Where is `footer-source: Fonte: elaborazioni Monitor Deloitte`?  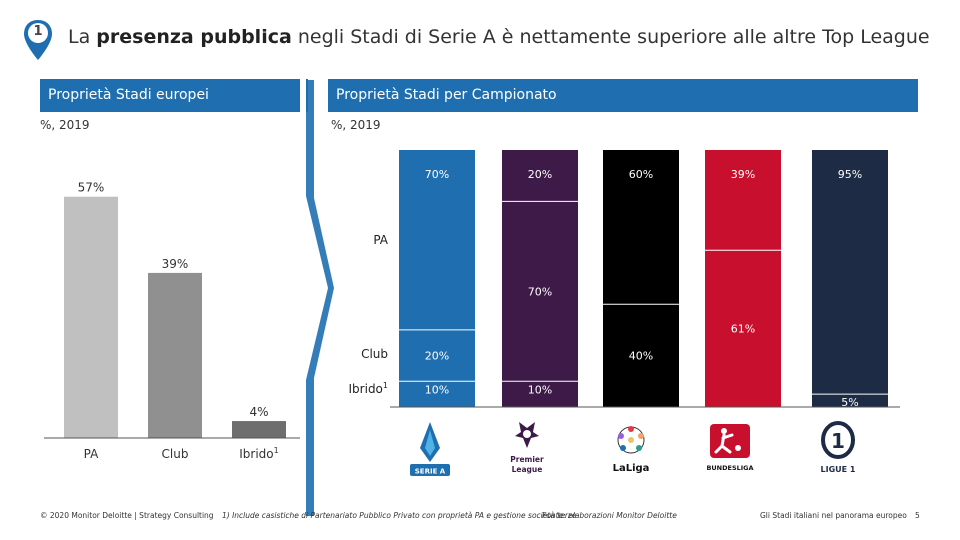
footer-source: Fonte: elaborazioni Monitor Deloitte is located at coordinates (609, 515).